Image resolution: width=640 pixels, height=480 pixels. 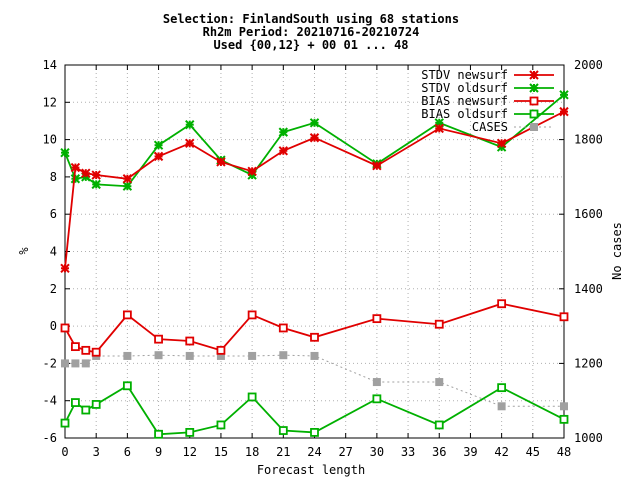 What do you see at coordinates (564, 452) in the screenshot?
I see `x-tick-label: 48` at bounding box center [564, 452].